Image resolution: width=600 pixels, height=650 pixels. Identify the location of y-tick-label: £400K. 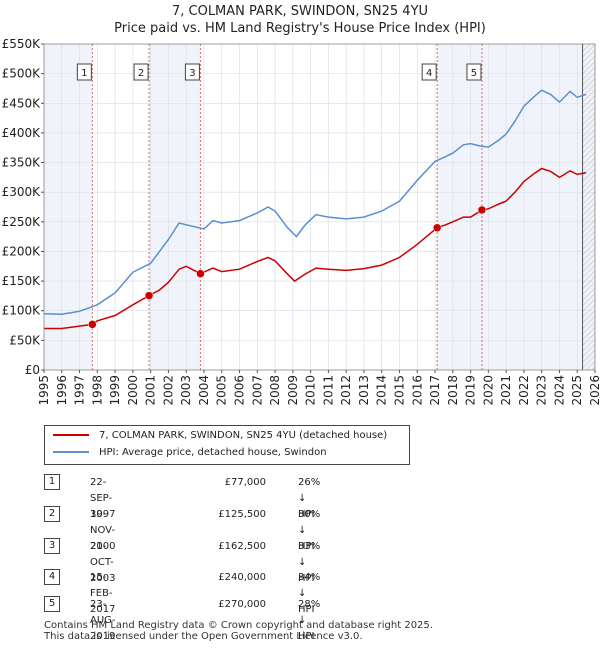
(22, 133).